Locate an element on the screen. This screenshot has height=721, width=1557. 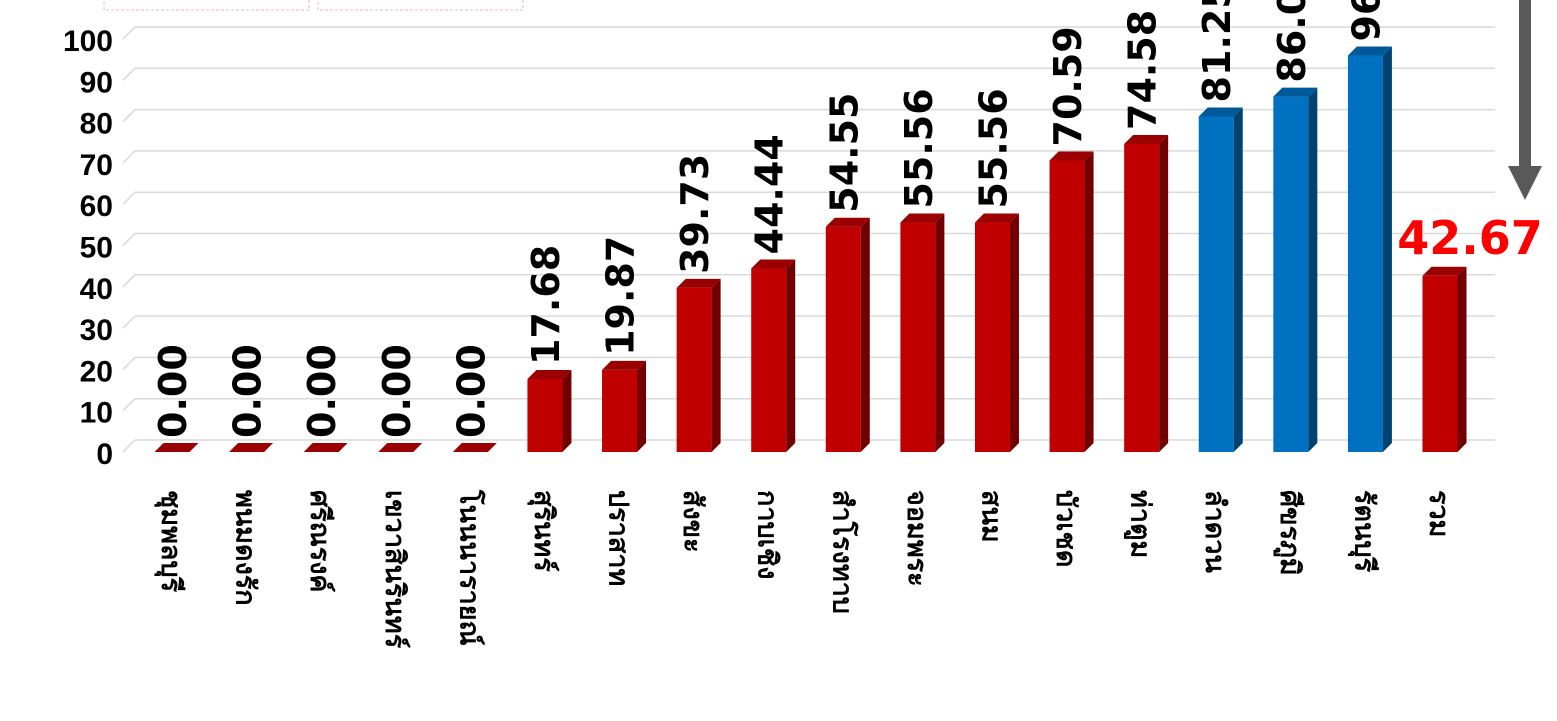
value-label: 44.44 is located at coordinates (770, 194).